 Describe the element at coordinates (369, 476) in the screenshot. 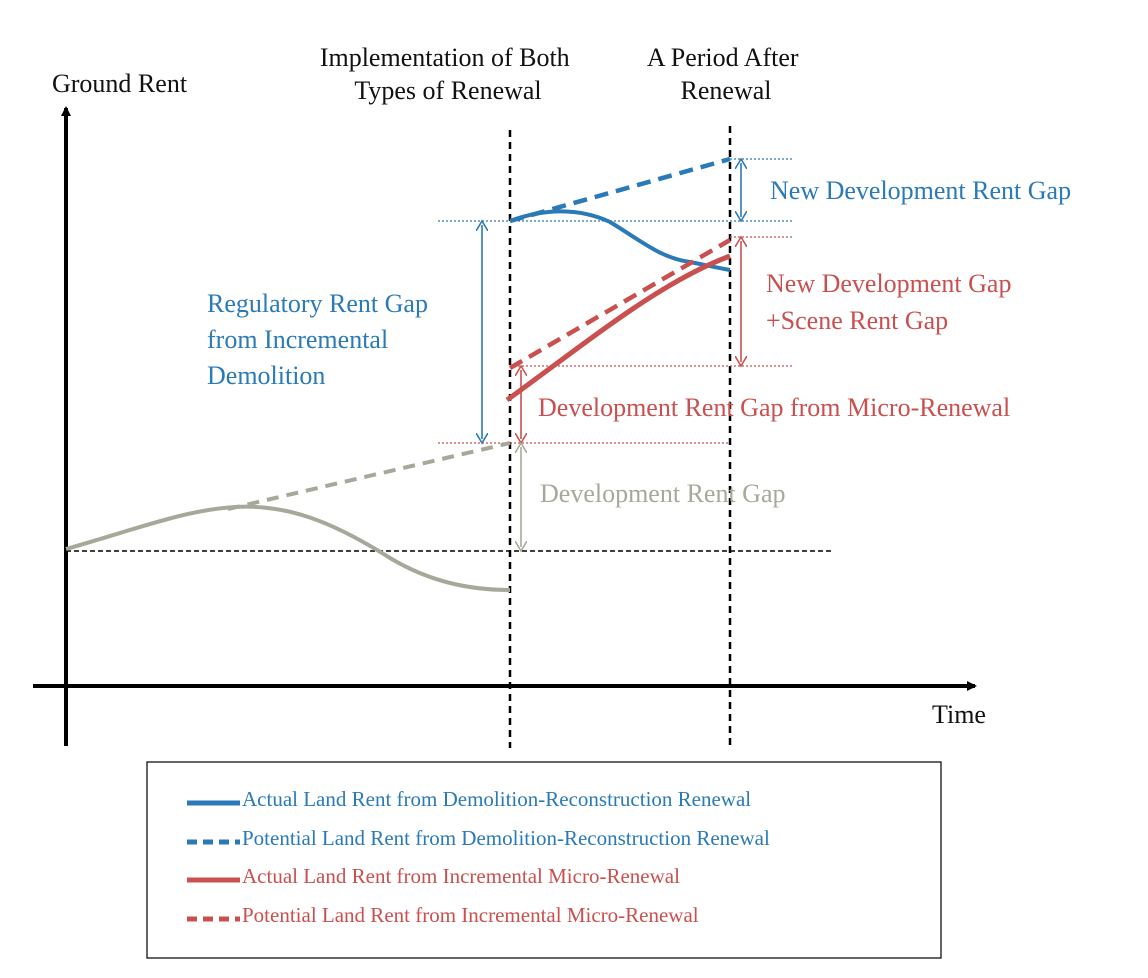

I see `gray-potential-rent-line` at that location.